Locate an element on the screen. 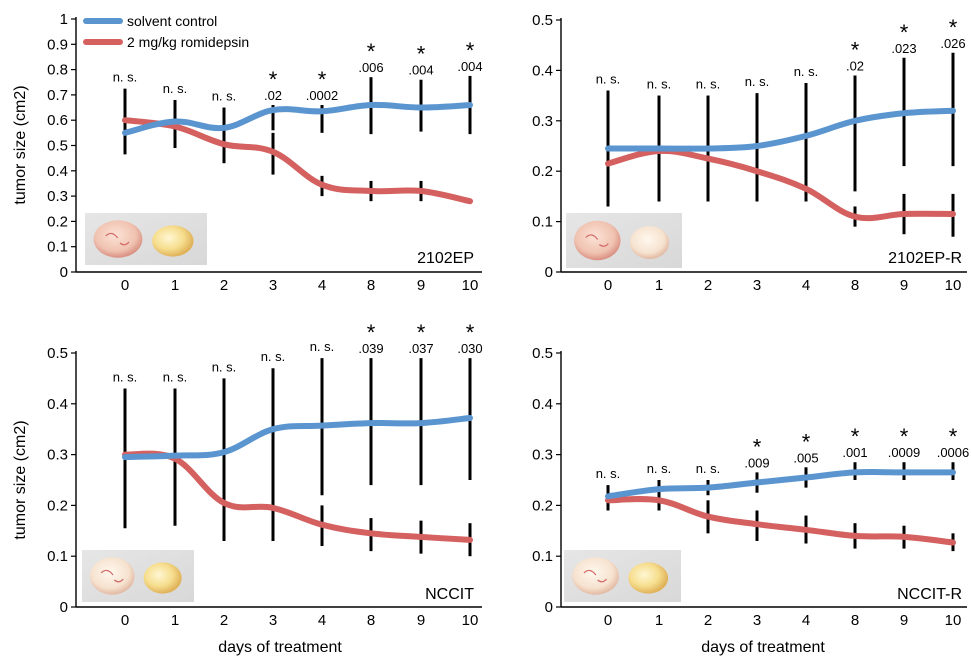 Image resolution: width=971 pixels, height=658 pixels. p-value-label: .009 is located at coordinates (756, 462).